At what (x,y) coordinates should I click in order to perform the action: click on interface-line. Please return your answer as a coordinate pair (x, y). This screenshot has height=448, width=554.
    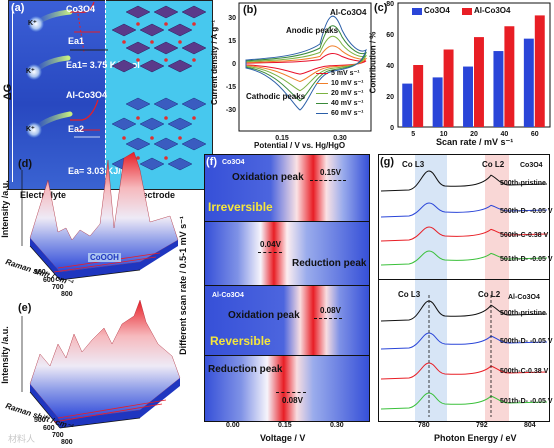
    Looking at the image, I should click on (105, 94).